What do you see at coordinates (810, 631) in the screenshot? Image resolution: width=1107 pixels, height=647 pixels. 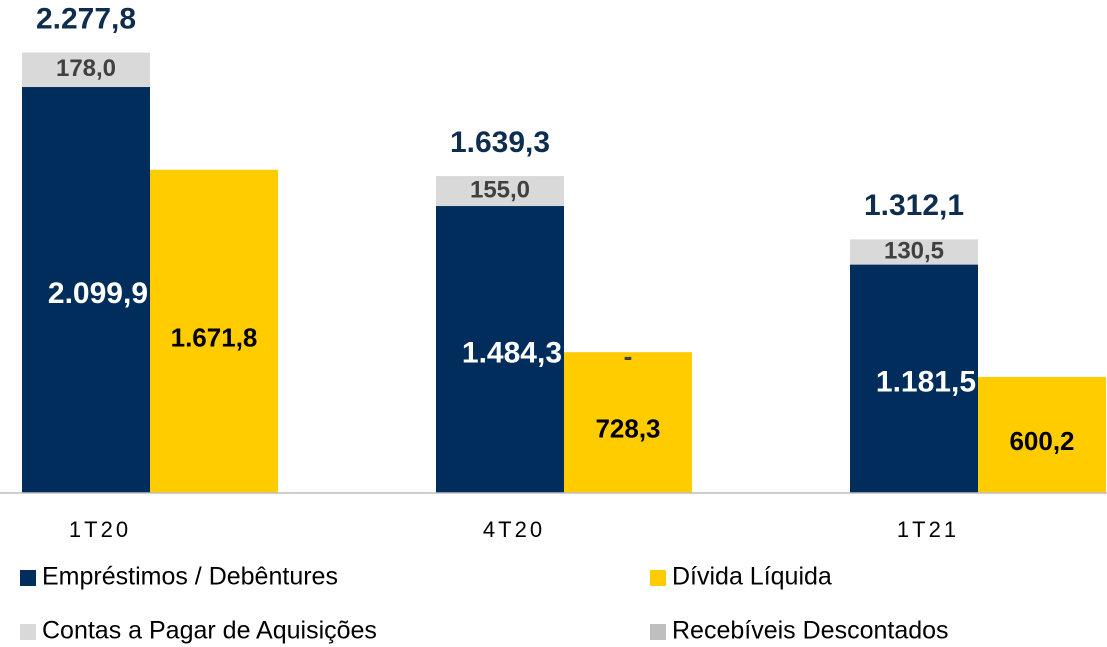 I see `legend-label: Recebíveis Descontados` at bounding box center [810, 631].